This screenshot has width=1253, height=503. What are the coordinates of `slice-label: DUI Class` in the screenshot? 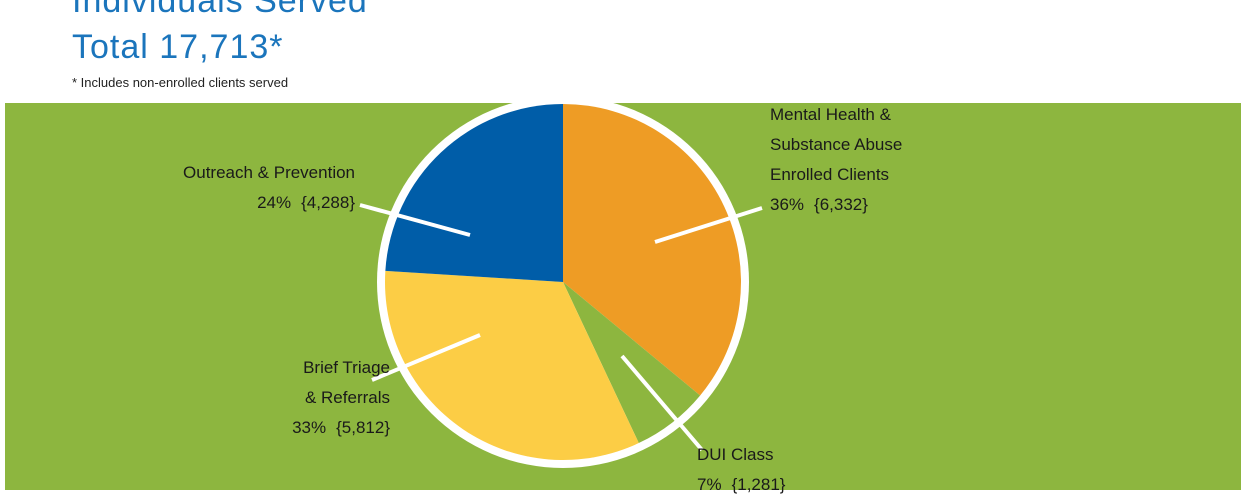 It's located at (735, 454).